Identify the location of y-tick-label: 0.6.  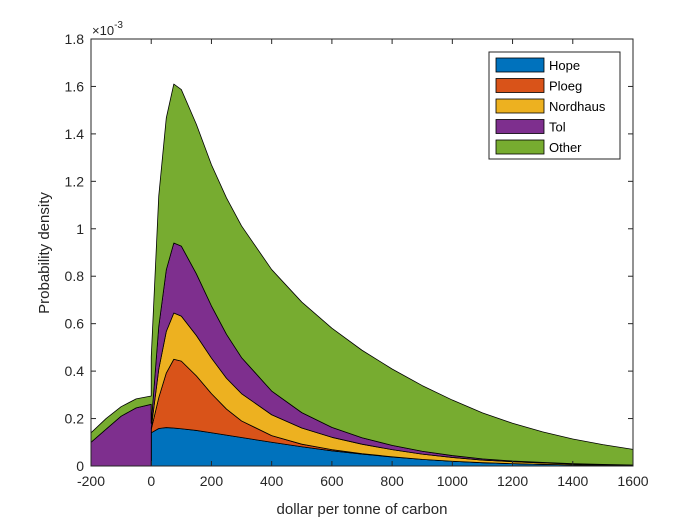
(75, 324).